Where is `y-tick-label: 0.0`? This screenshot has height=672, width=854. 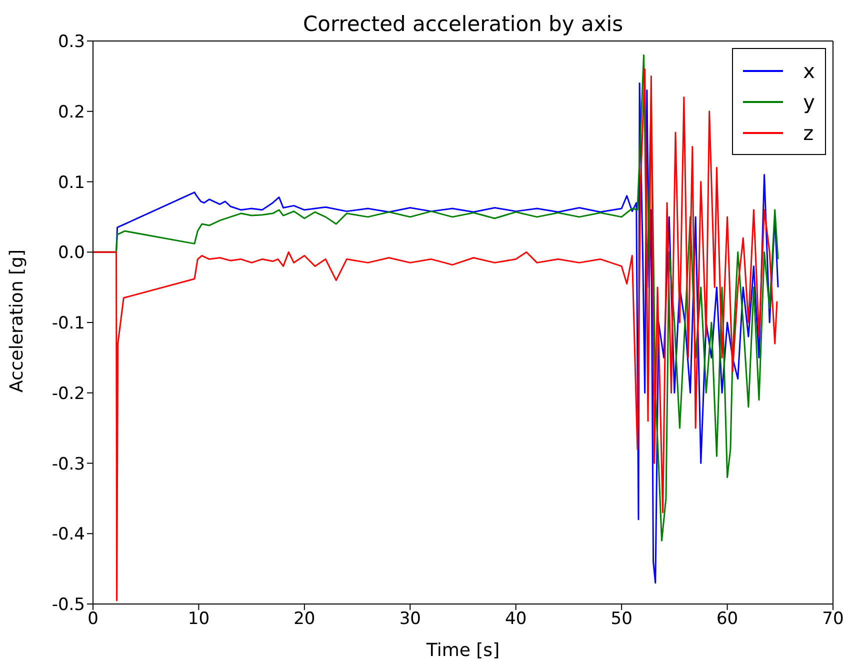
y-tick-label: 0.0 is located at coordinates (71, 253).